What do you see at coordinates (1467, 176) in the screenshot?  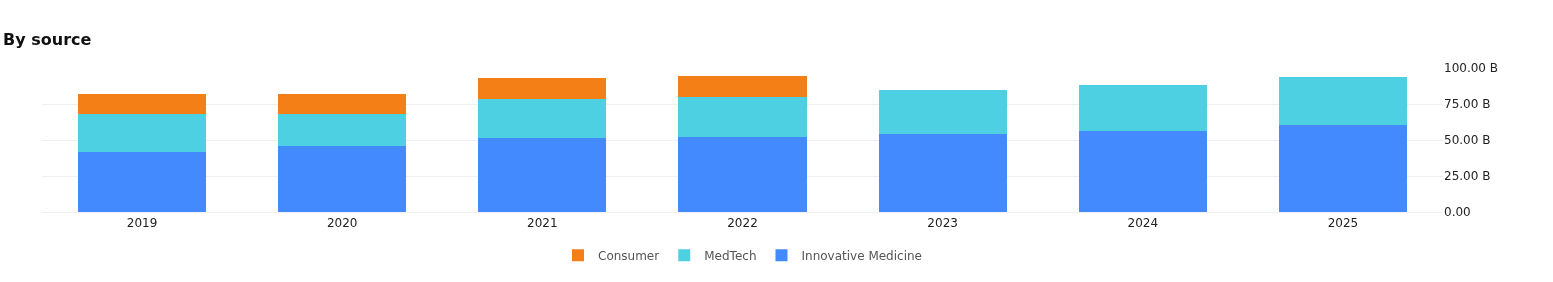 I see `y-tick-label: 25.00 B` at bounding box center [1467, 176].